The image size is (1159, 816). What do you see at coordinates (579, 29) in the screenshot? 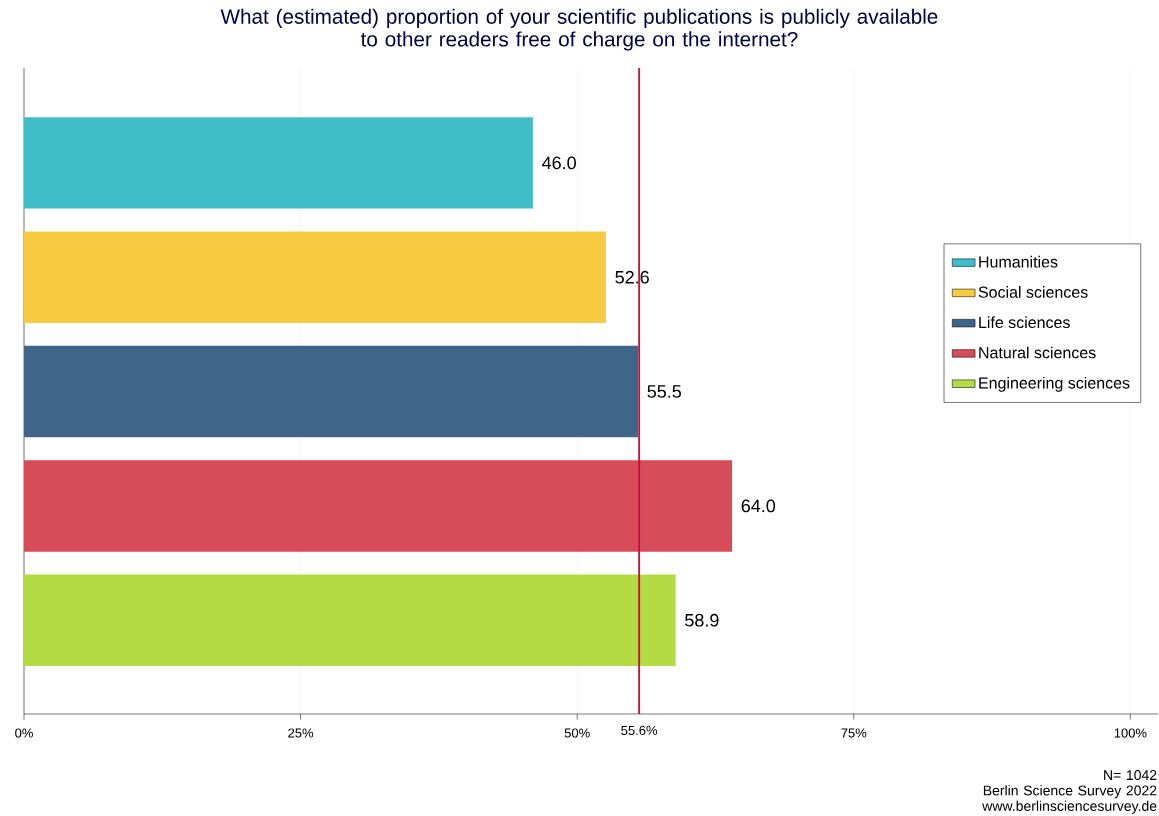
I see `chart-title: What (estimated) proportion of your scientific publications is publicly available to other readers free of charge on the internet?` at bounding box center [579, 29].